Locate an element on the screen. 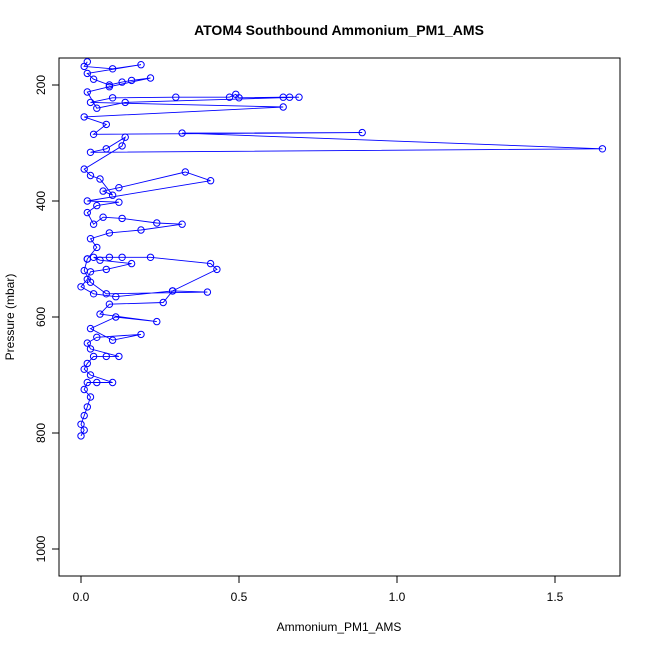 Image resolution: width=650 pixels, height=650 pixels. x-tick-label: 1.0 is located at coordinates (397, 597).